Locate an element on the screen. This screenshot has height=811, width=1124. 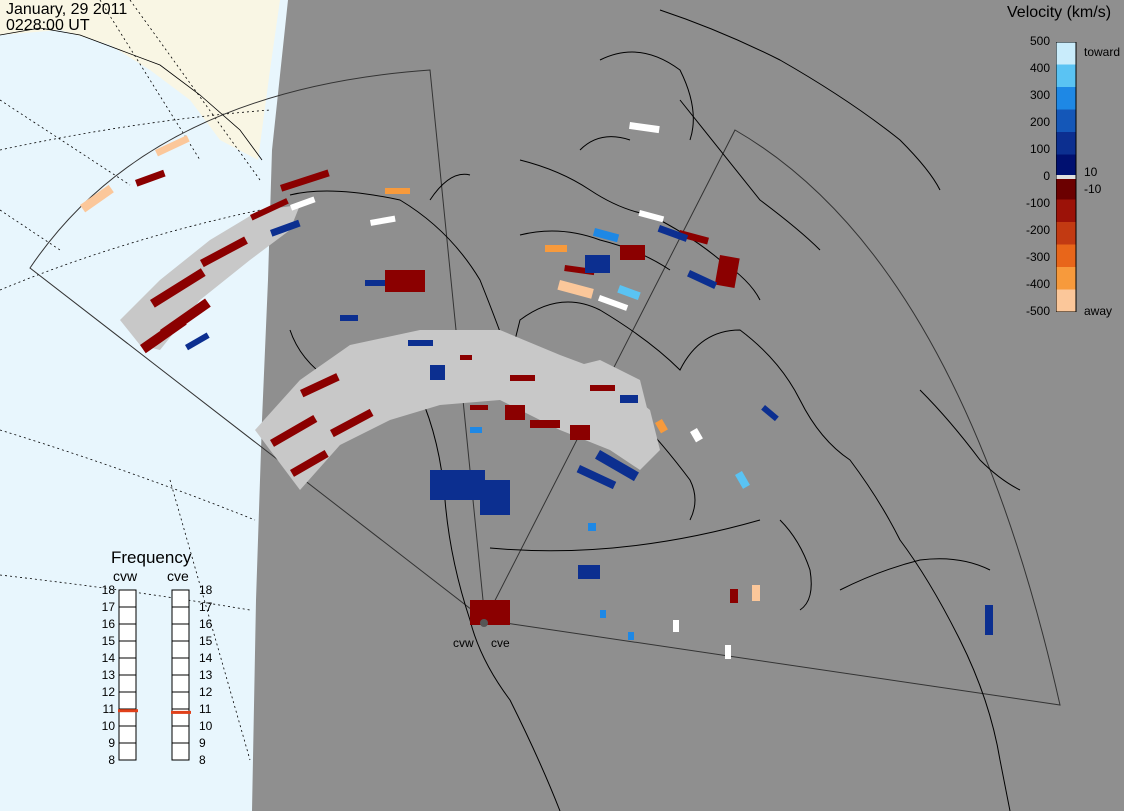
frequency-radar-cve: cve is located at coordinates (178, 576).